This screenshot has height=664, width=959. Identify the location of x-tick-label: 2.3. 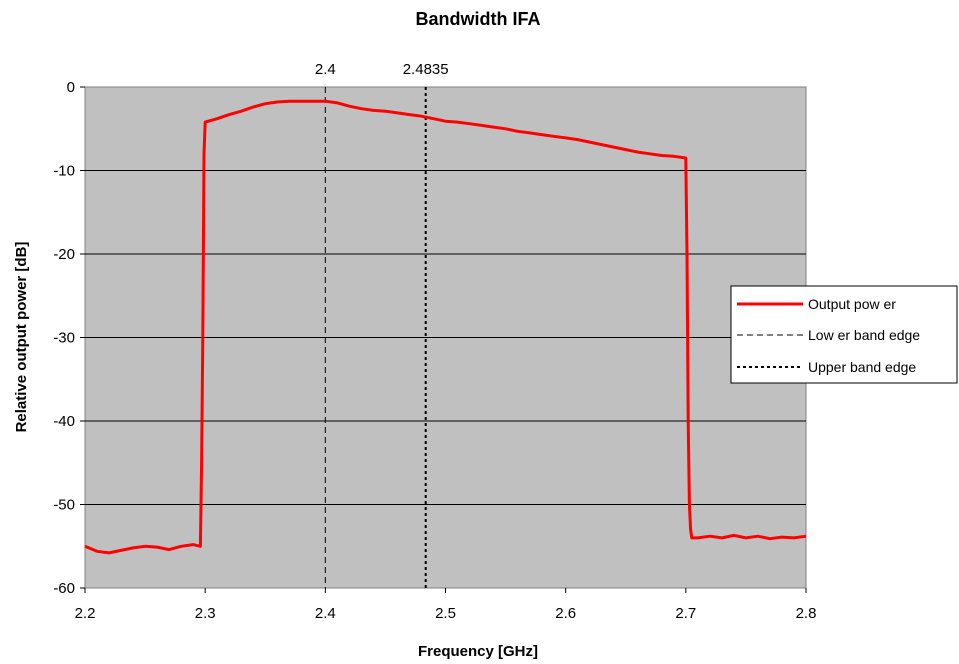
(205, 613).